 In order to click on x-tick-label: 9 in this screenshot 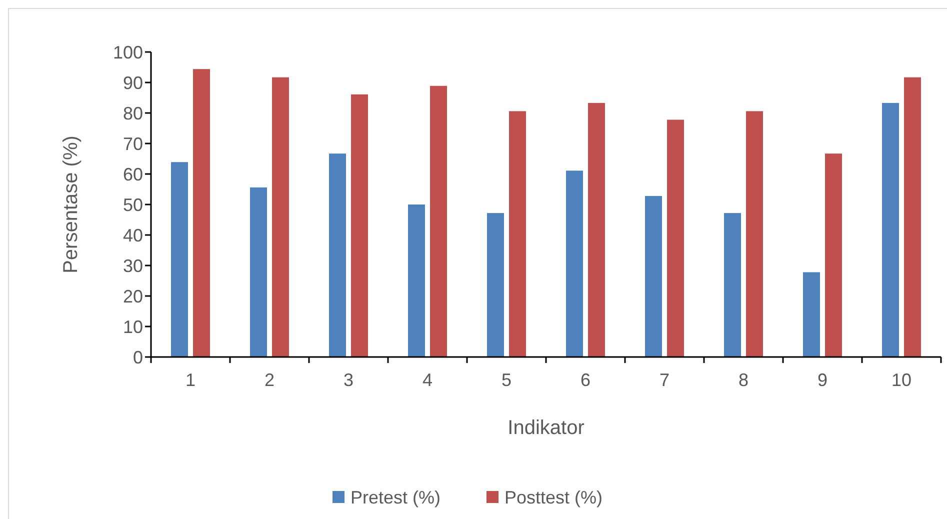, I will do `click(822, 380)`.